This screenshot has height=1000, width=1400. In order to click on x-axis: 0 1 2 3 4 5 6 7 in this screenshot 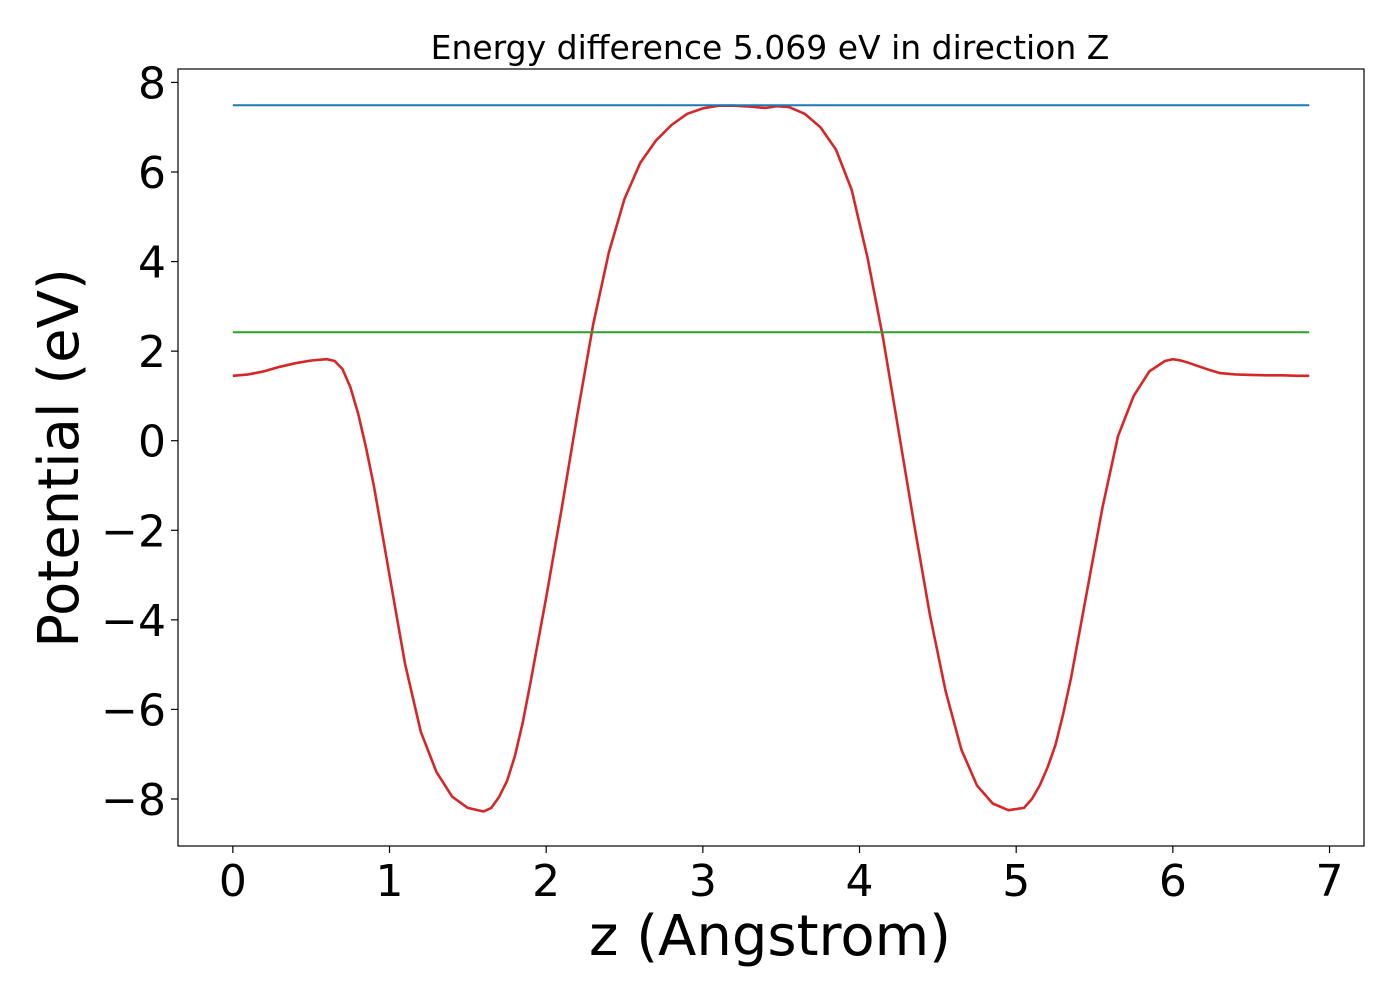, I will do `click(781, 876)`.